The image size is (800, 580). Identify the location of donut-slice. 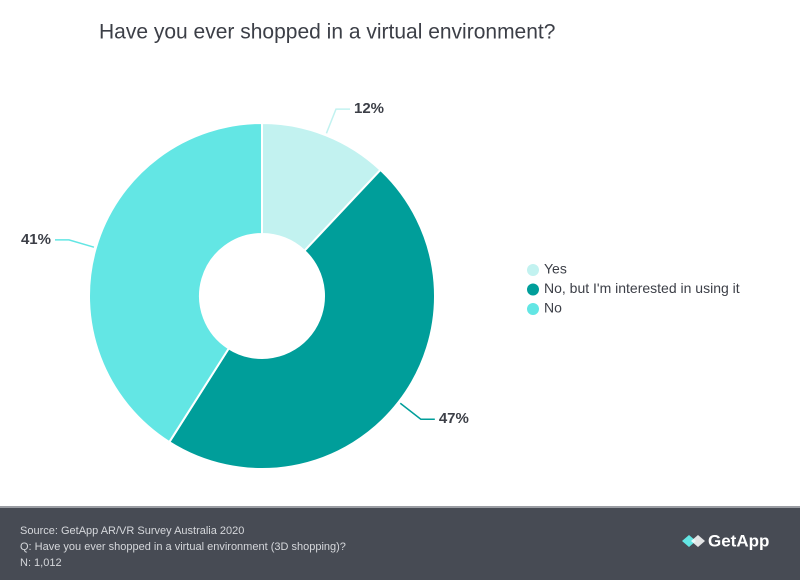
(175, 282).